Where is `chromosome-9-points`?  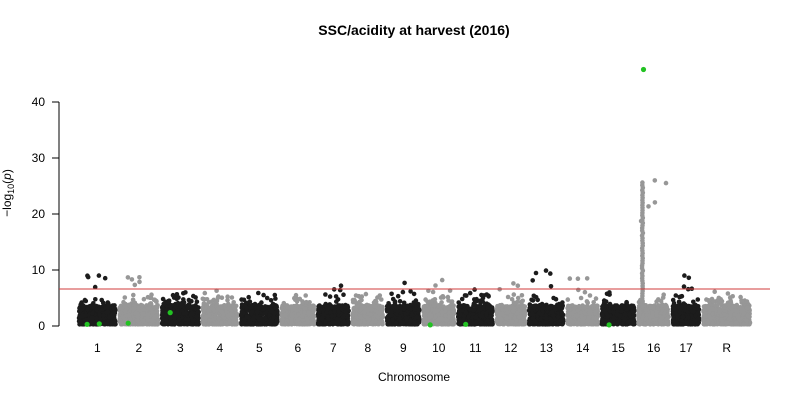
chromosome-9-points is located at coordinates (403, 303).